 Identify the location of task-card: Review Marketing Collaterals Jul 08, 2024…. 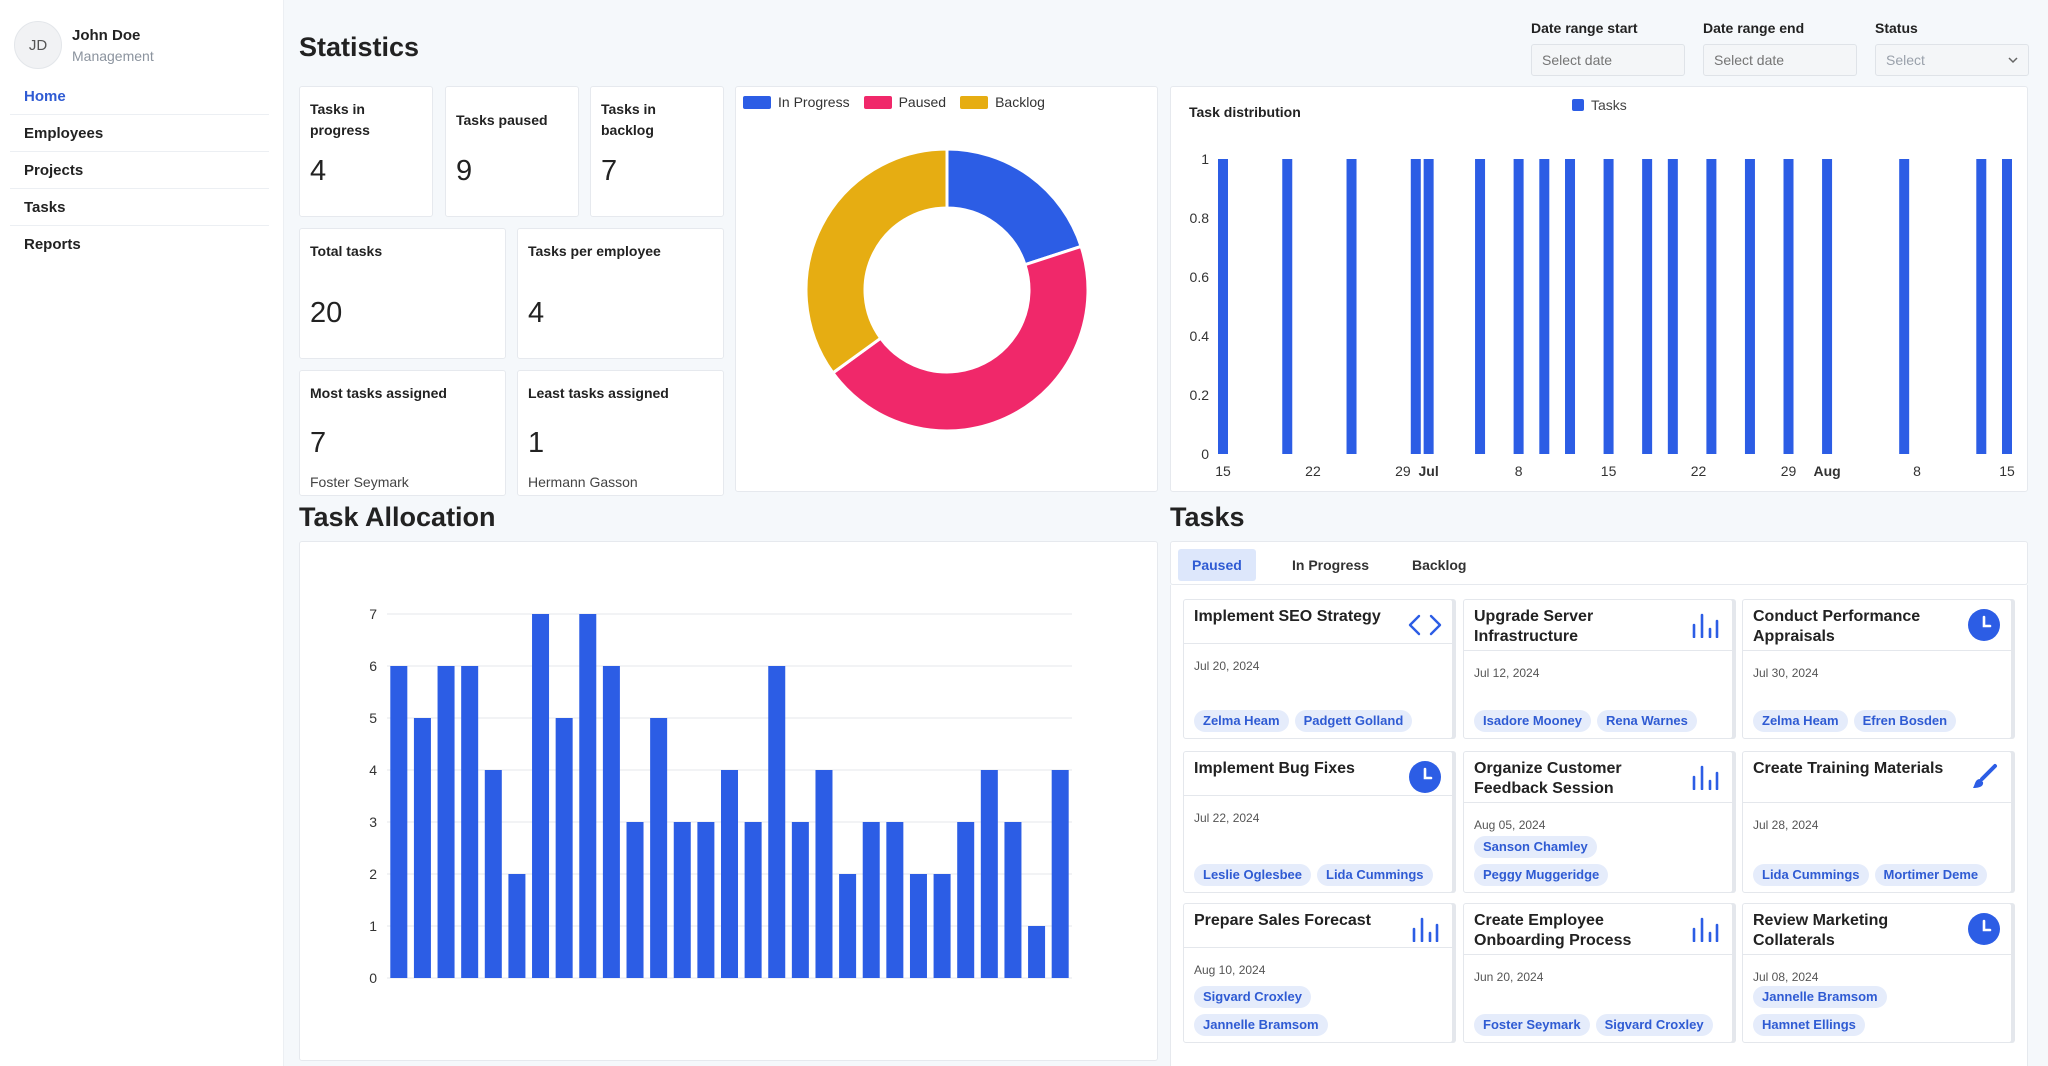
(1877, 973).